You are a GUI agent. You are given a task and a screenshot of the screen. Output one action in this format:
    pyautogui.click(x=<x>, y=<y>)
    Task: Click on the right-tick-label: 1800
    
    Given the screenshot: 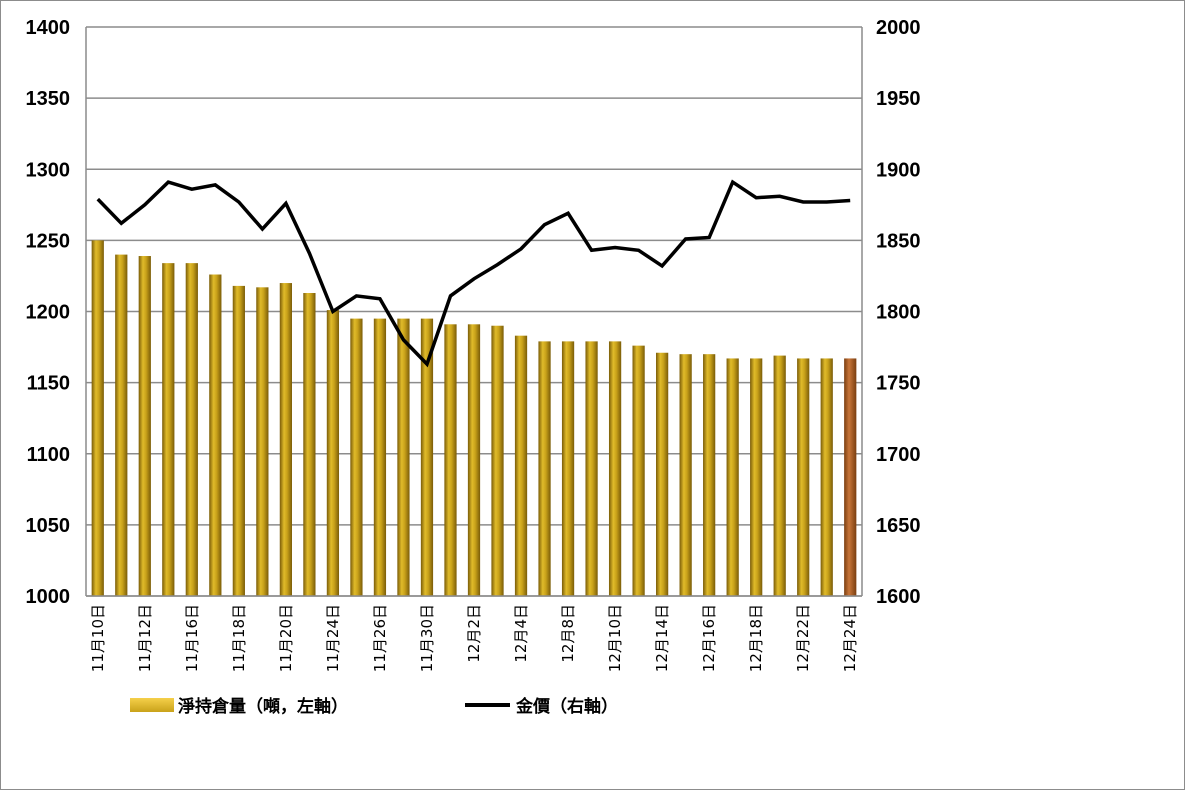 What is the action you would take?
    pyautogui.click(x=898, y=313)
    